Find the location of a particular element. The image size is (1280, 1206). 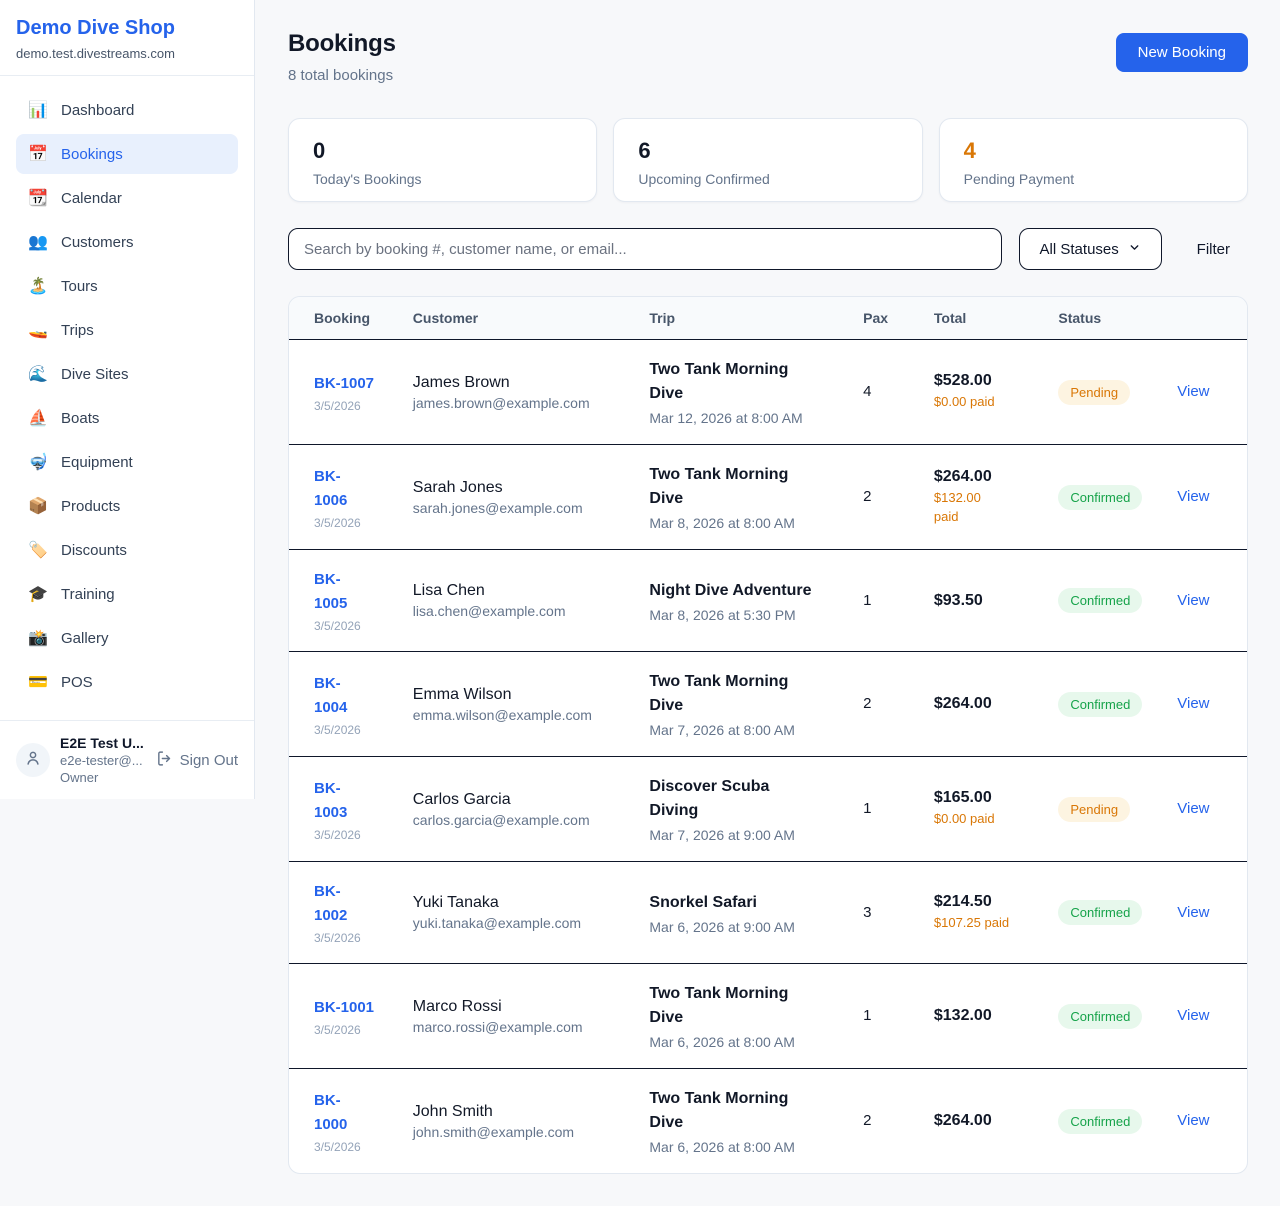

customer-email: john.smith@example.com is located at coordinates (493, 1131).